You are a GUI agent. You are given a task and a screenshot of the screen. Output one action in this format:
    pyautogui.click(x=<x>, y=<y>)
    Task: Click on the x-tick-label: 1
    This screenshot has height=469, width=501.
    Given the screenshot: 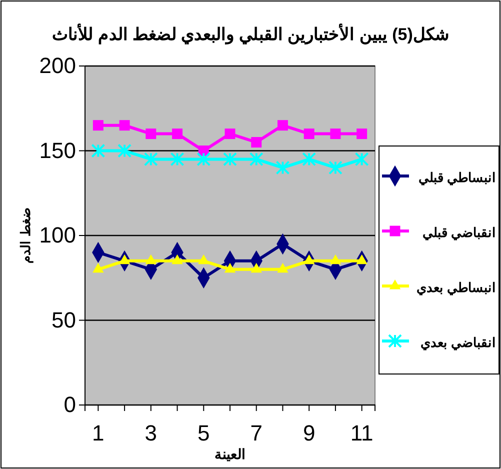 What is the action you would take?
    pyautogui.click(x=98, y=433)
    